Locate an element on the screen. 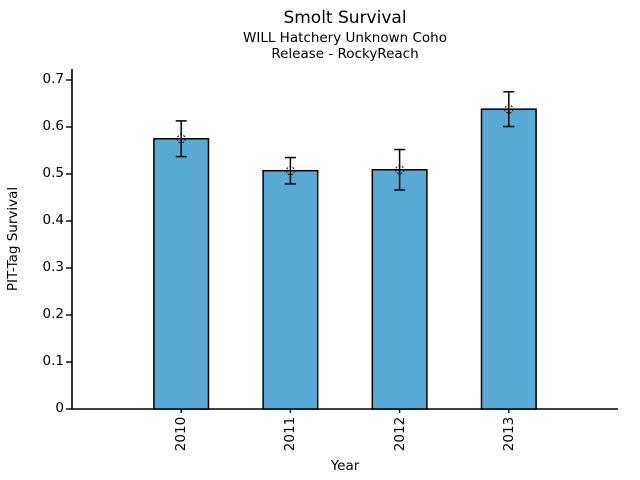  x-tick-label: 2010 is located at coordinates (181, 434).